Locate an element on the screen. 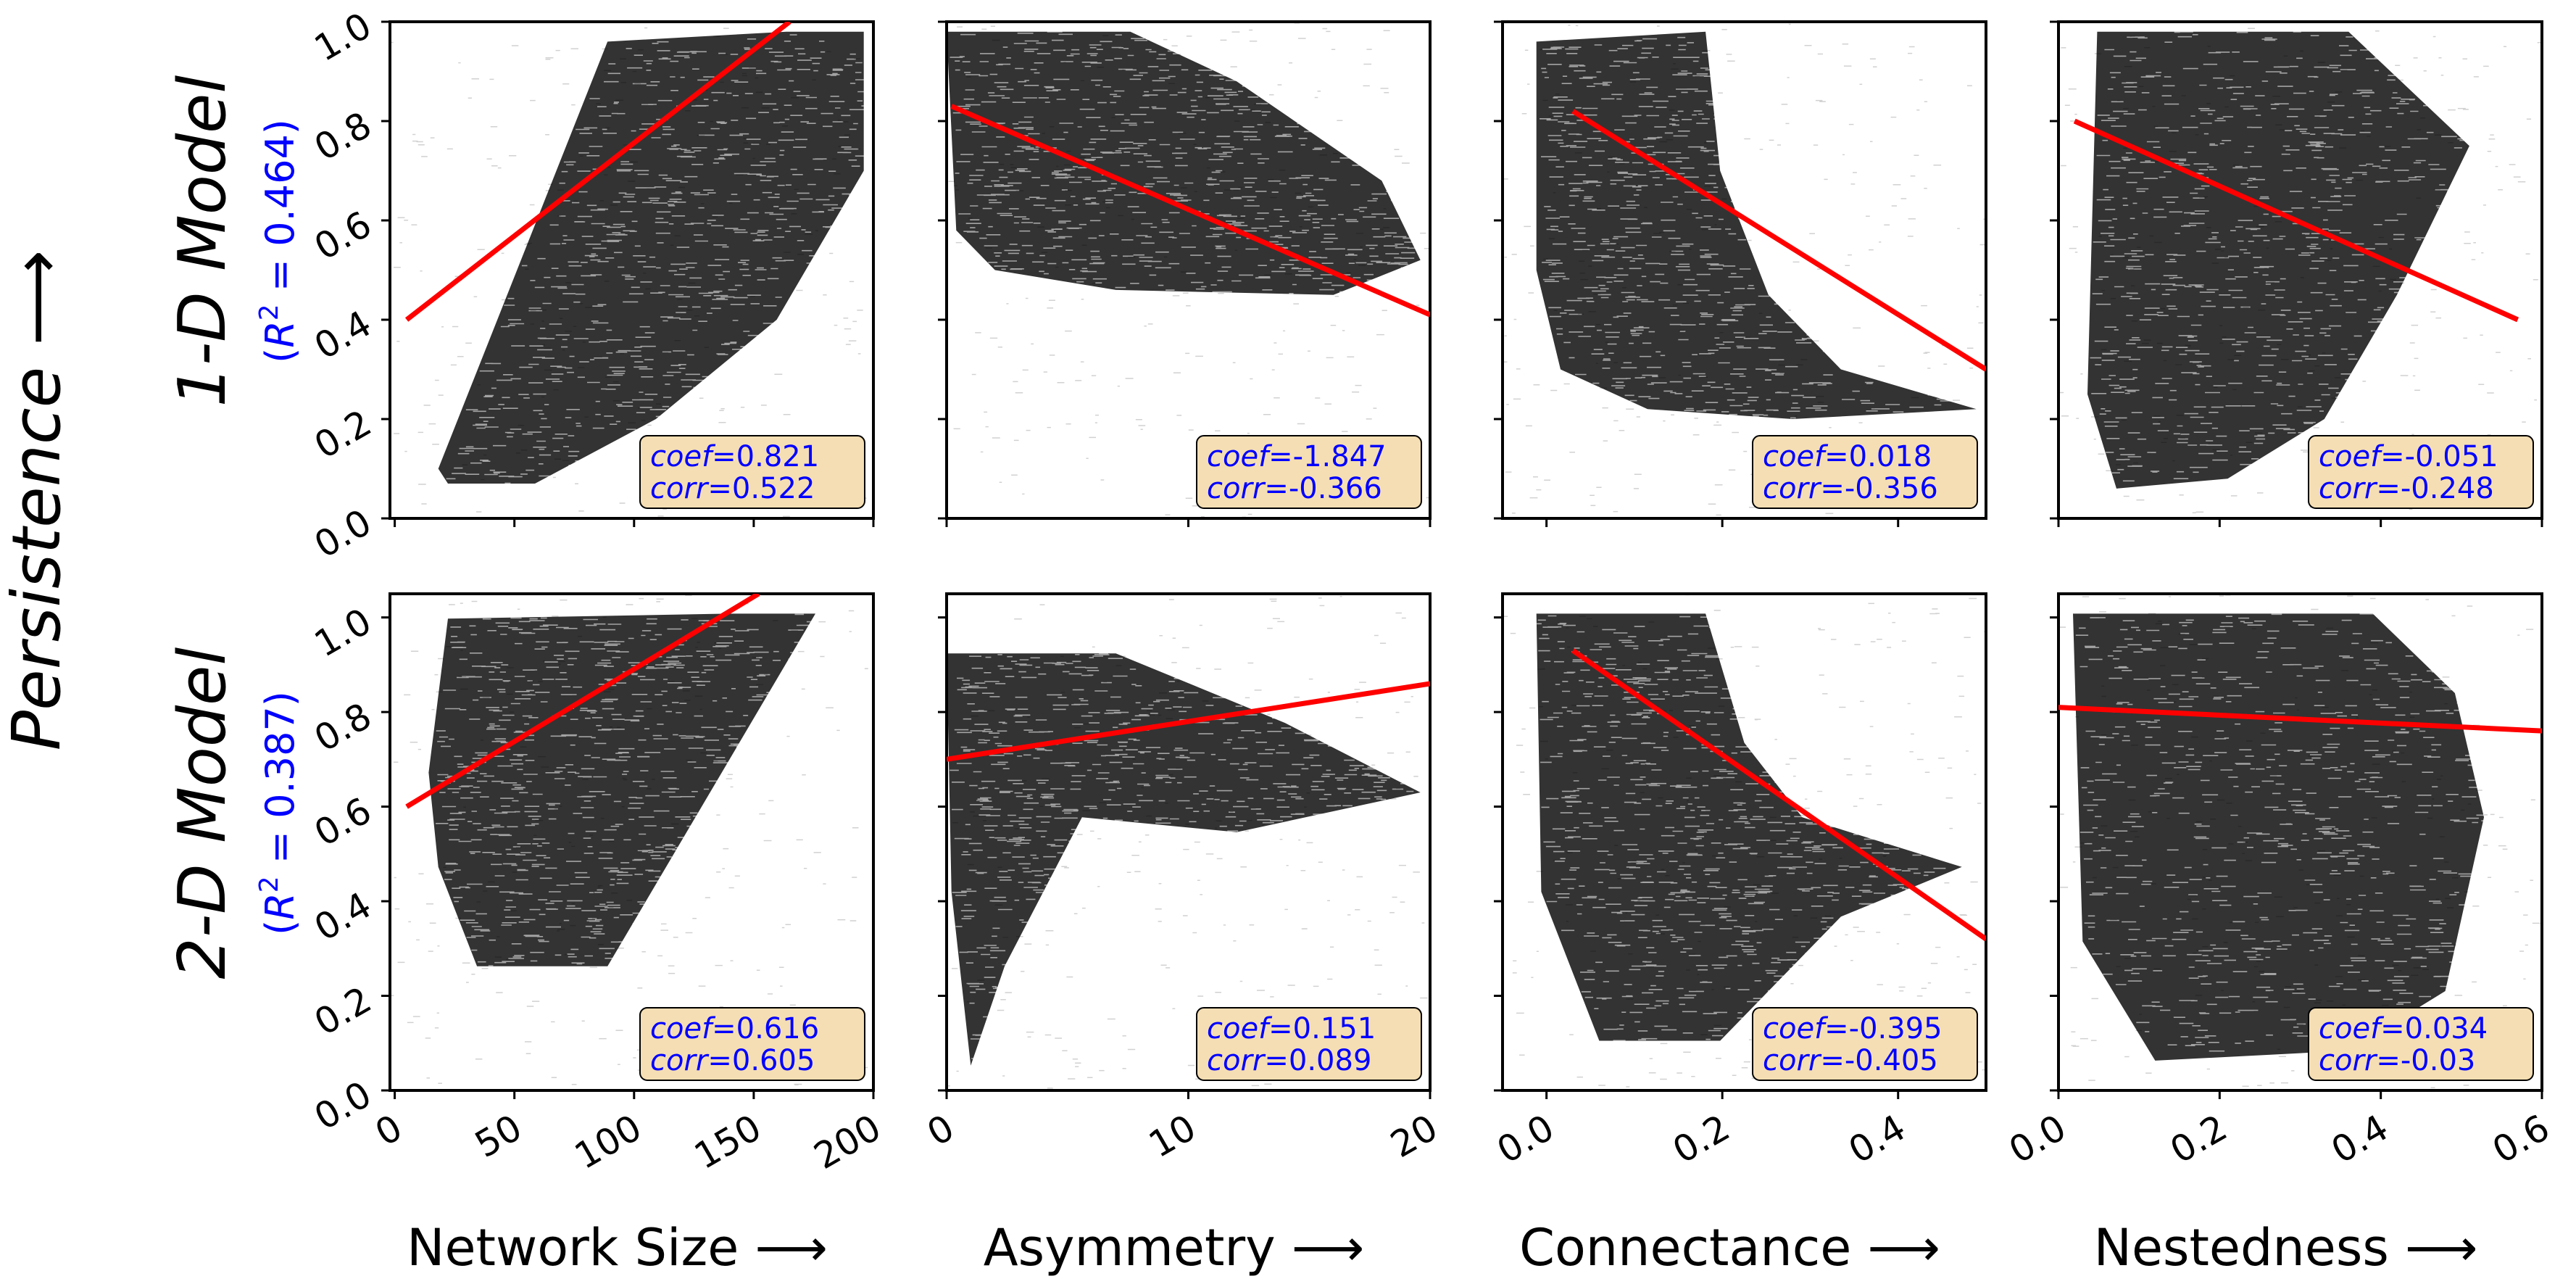 The width and height of the screenshot is (2576, 1284). svg-text: 150 is located at coordinates (727, 1141).